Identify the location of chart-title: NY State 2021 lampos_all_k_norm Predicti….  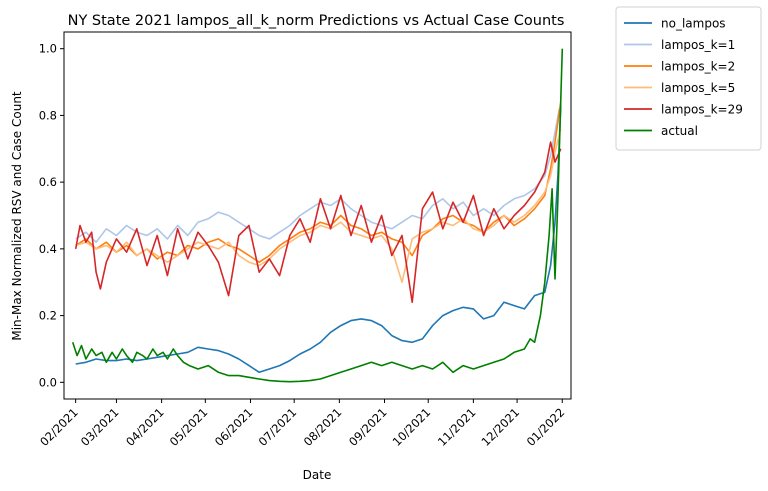
(316, 21).